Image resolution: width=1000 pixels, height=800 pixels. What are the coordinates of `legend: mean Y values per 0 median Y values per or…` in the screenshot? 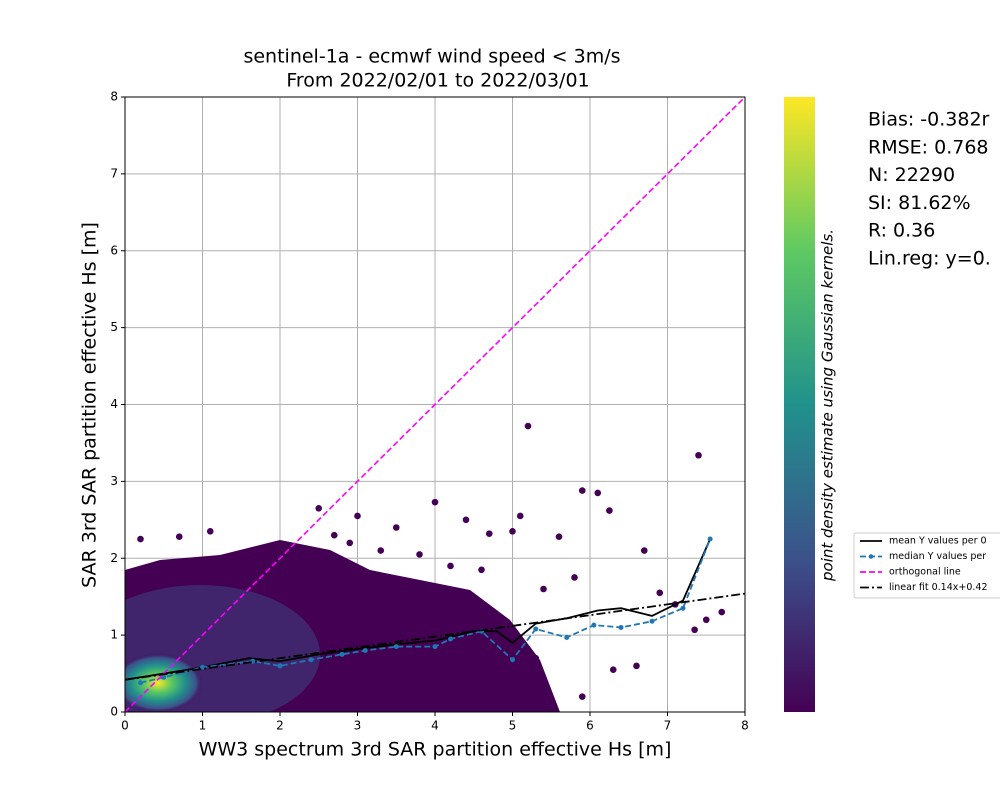 It's located at (926, 565).